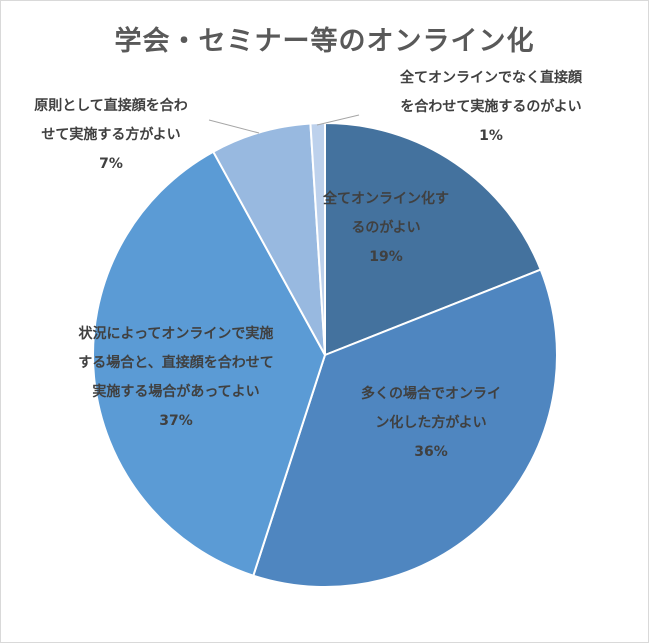  Describe the element at coordinates (111, 164) in the screenshot. I see `label-pct: 7%` at that location.